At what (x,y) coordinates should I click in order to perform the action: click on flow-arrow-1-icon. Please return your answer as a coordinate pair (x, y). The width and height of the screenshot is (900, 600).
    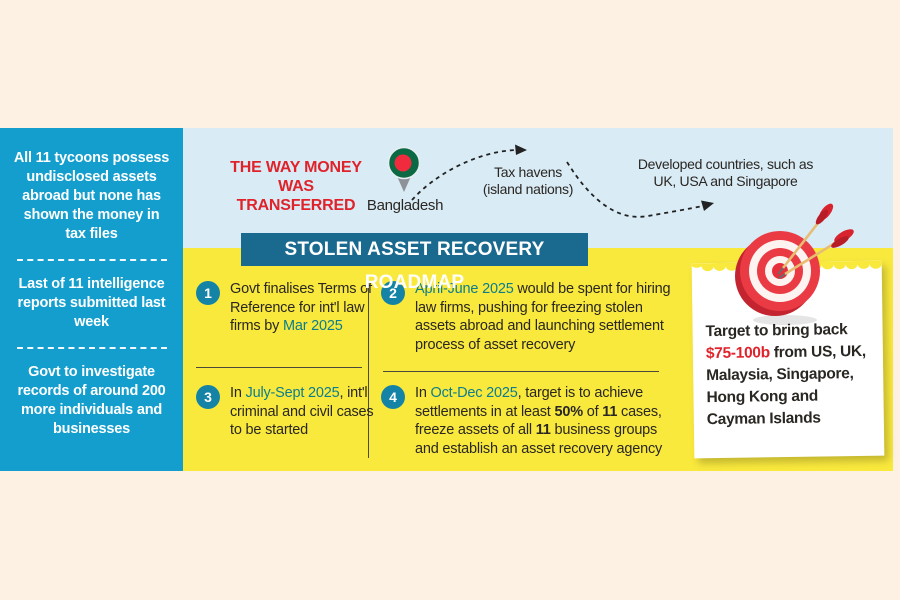
    Looking at the image, I should click on (469, 172).